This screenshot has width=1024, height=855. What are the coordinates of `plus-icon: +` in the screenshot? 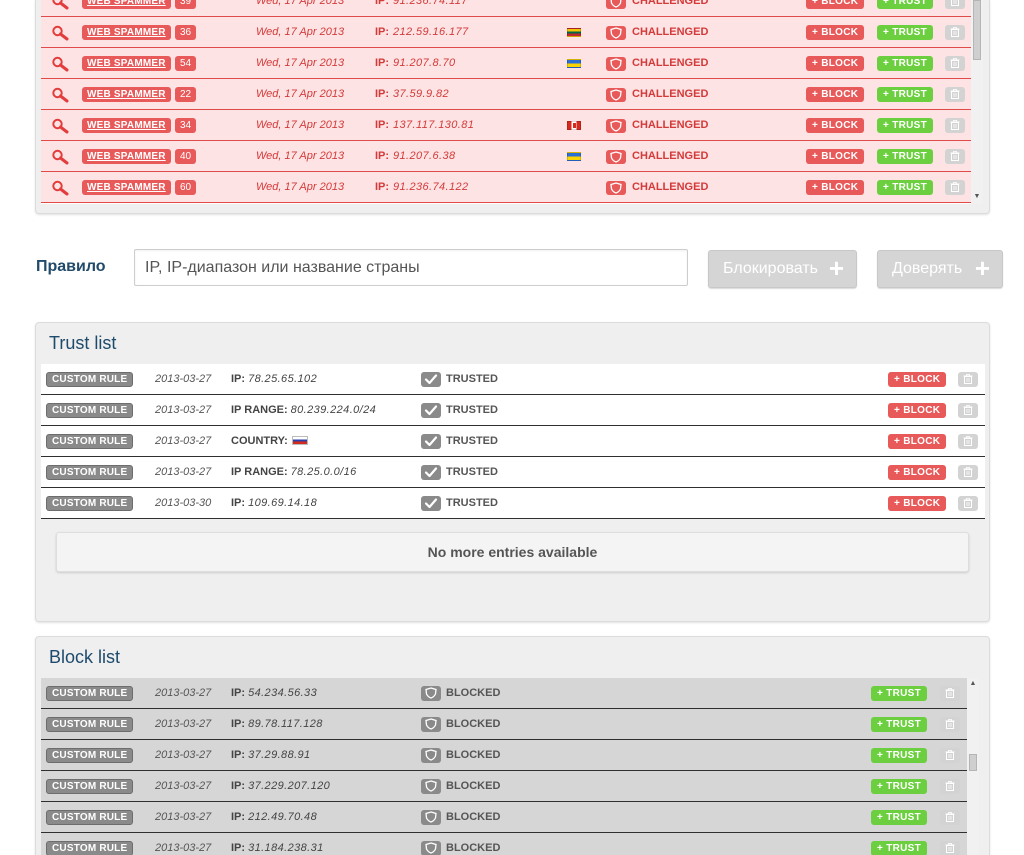 It's located at (982, 268).